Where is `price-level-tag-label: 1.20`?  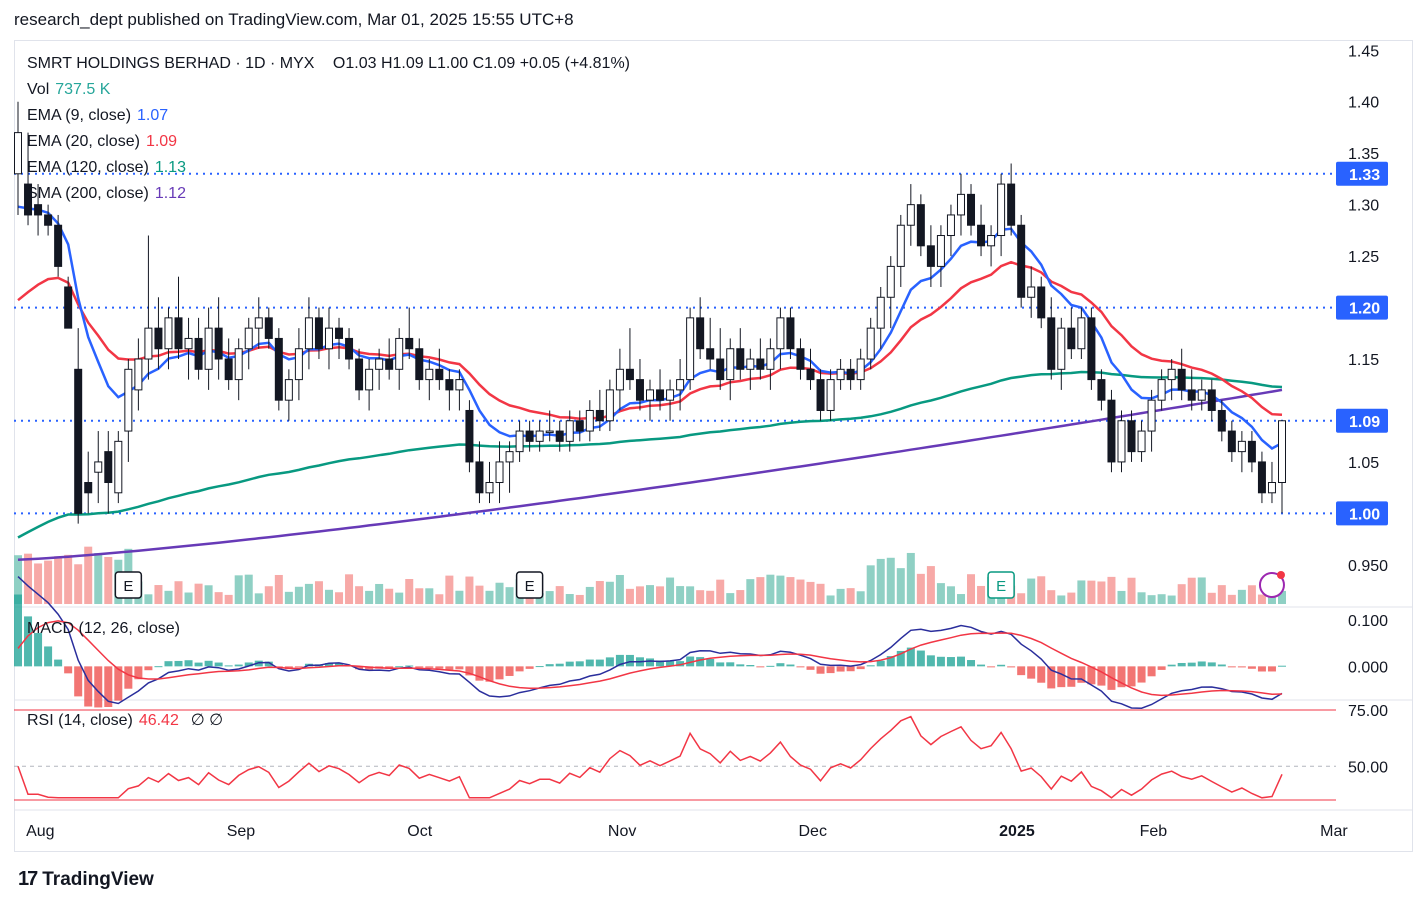
price-level-tag-label: 1.20 is located at coordinates (1364, 309).